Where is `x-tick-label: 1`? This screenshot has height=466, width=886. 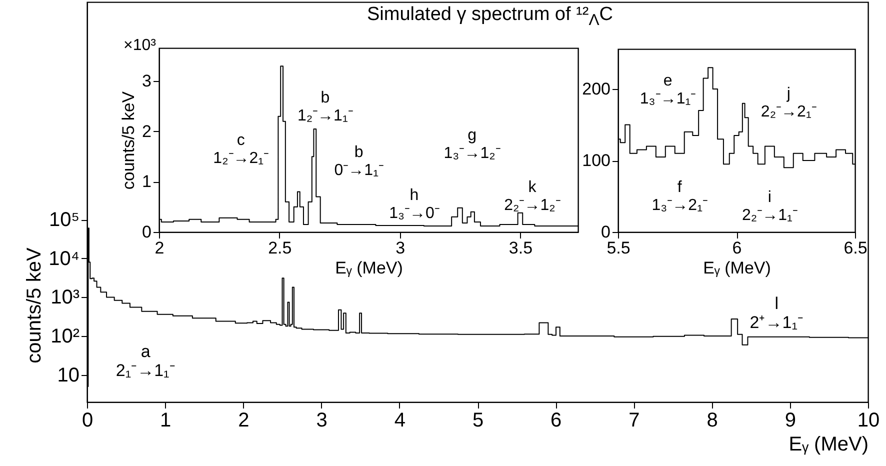
x-tick-label: 1 is located at coordinates (166, 421).